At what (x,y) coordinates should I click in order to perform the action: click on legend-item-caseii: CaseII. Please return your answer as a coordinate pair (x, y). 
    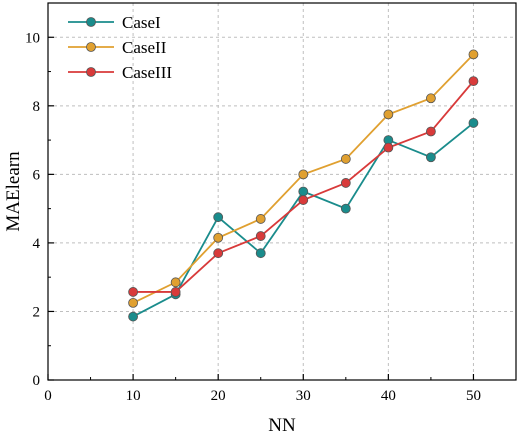
    Looking at the image, I should click on (117, 47).